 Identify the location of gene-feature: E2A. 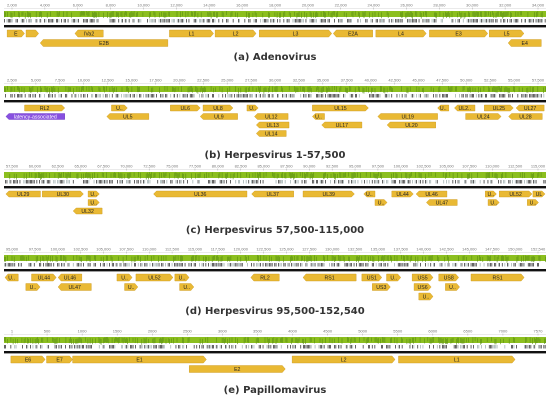
(353, 33).